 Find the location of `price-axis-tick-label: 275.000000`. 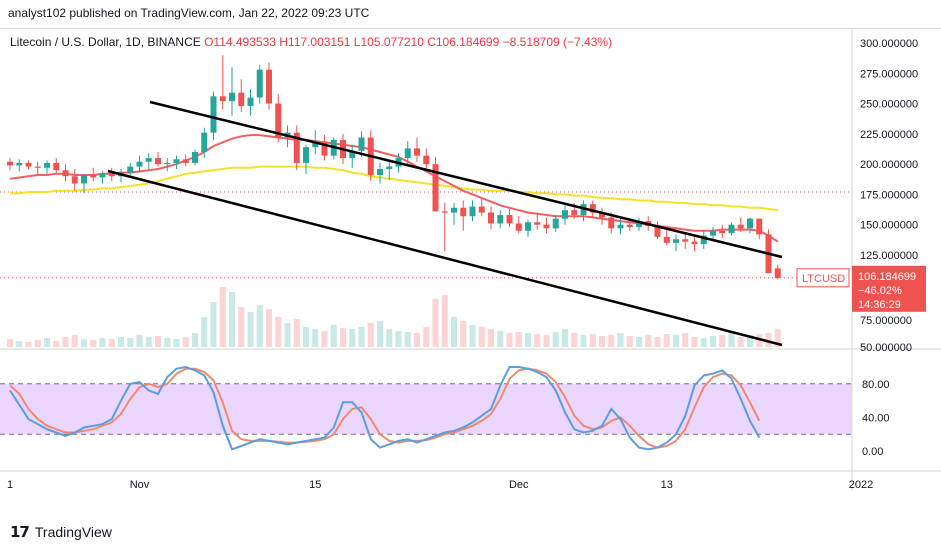

price-axis-tick-label: 275.000000 is located at coordinates (889, 74).